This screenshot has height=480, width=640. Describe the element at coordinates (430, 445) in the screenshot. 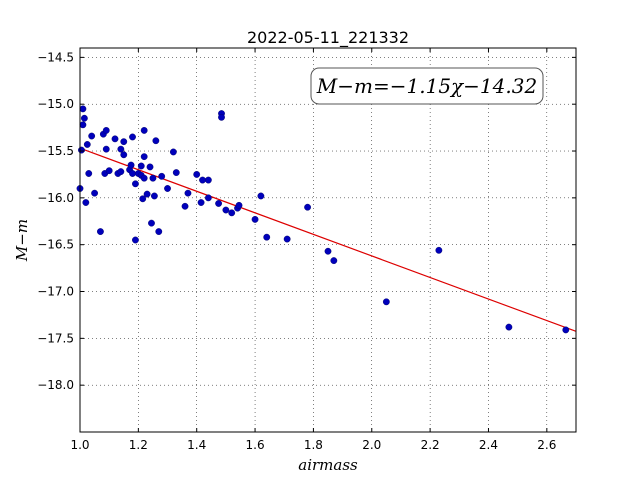

I see `x-tick-label: 2.2` at that location.